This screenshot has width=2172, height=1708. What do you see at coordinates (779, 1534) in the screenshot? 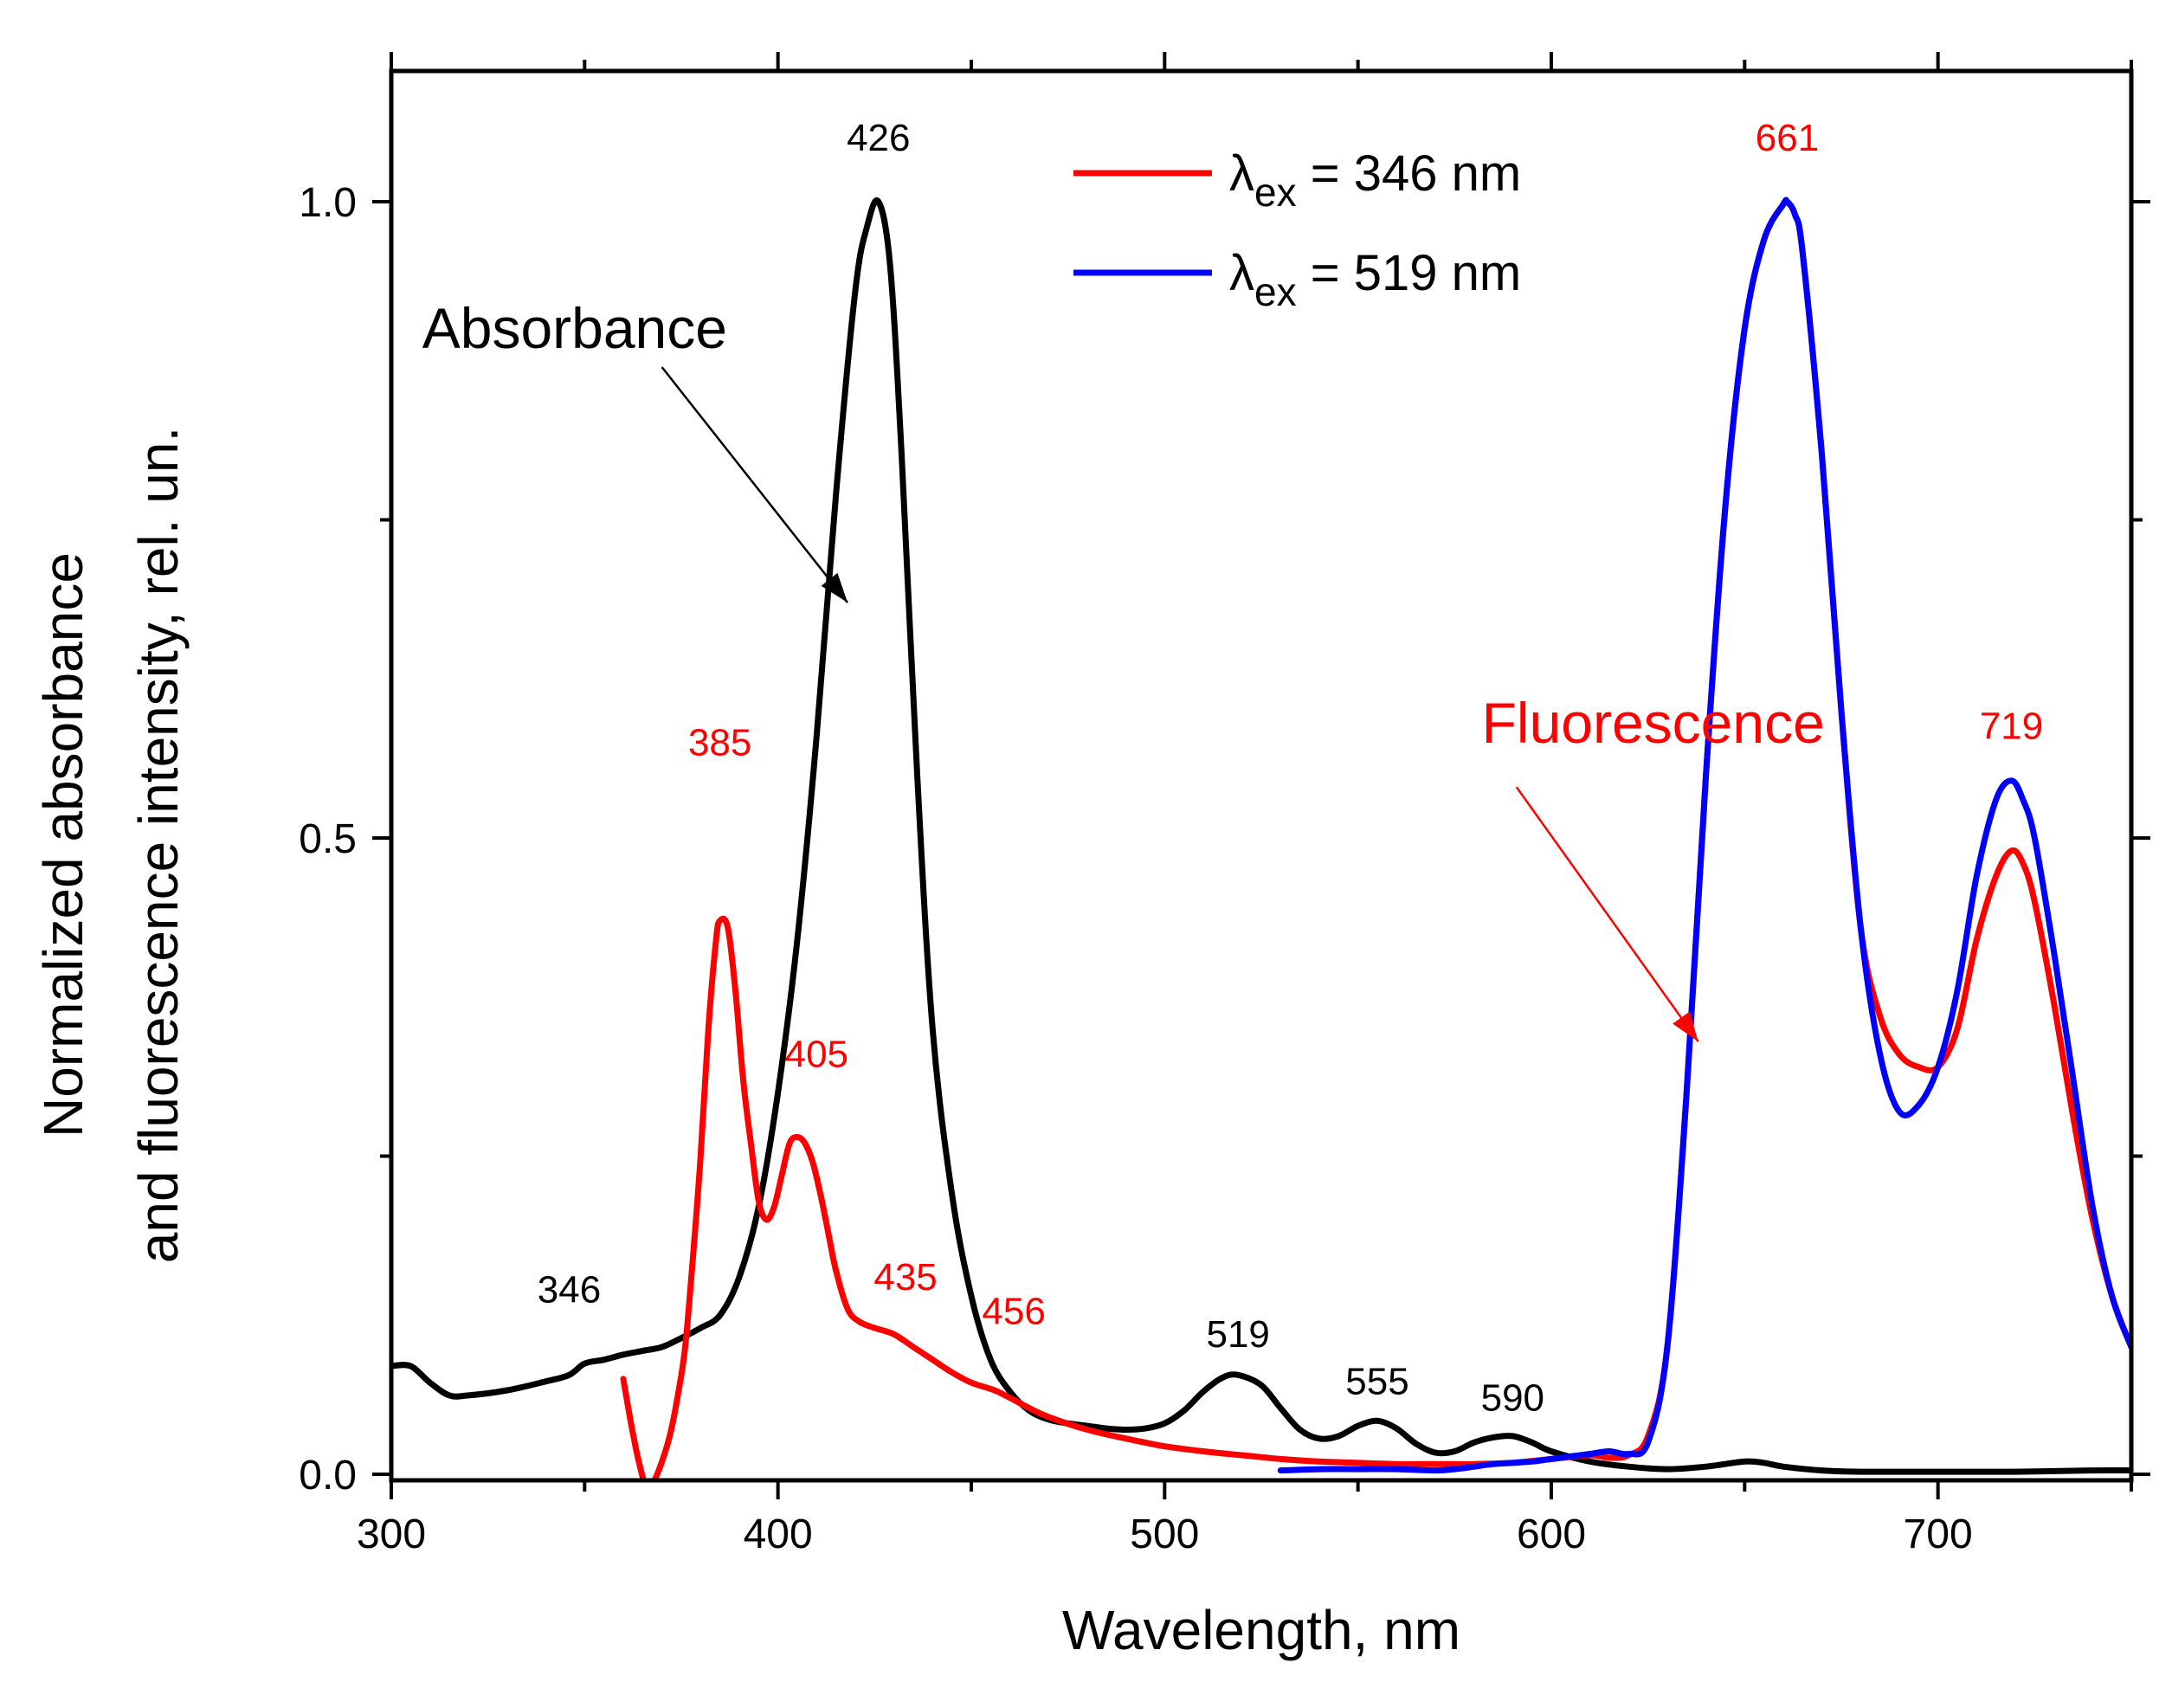
I see `x-tick-label: 400` at bounding box center [779, 1534].